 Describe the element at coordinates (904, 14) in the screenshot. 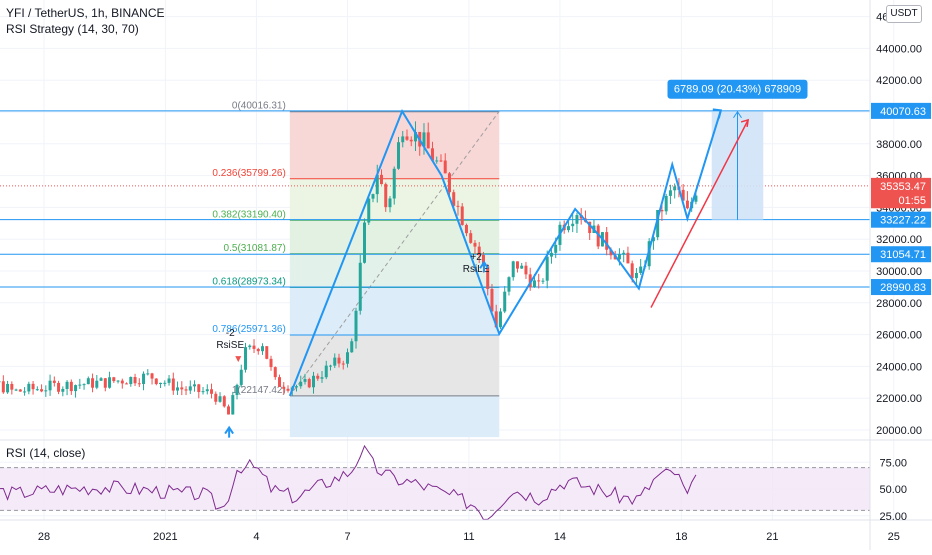

I see `currency-button: USDT` at that location.